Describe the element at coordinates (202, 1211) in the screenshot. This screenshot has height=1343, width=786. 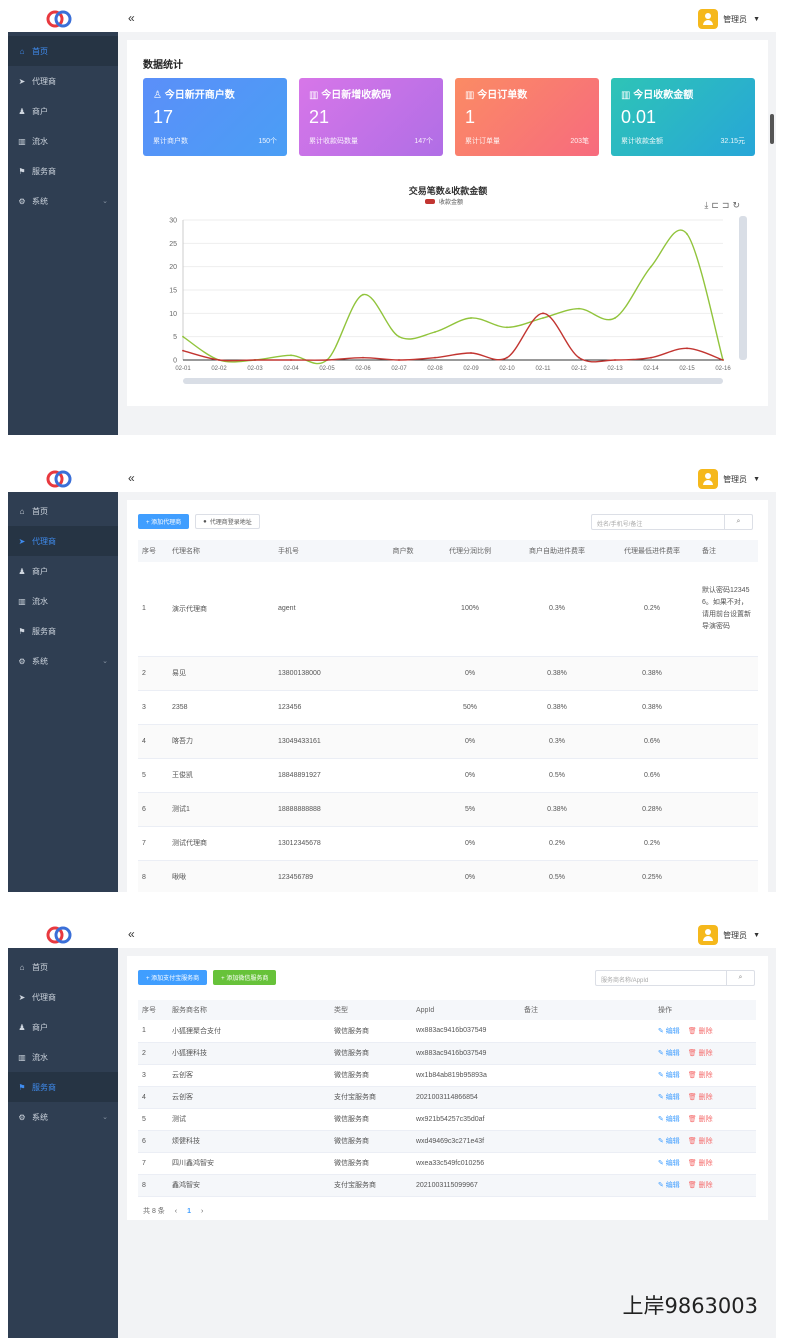
I see `pager-next-icon: ›` at that location.